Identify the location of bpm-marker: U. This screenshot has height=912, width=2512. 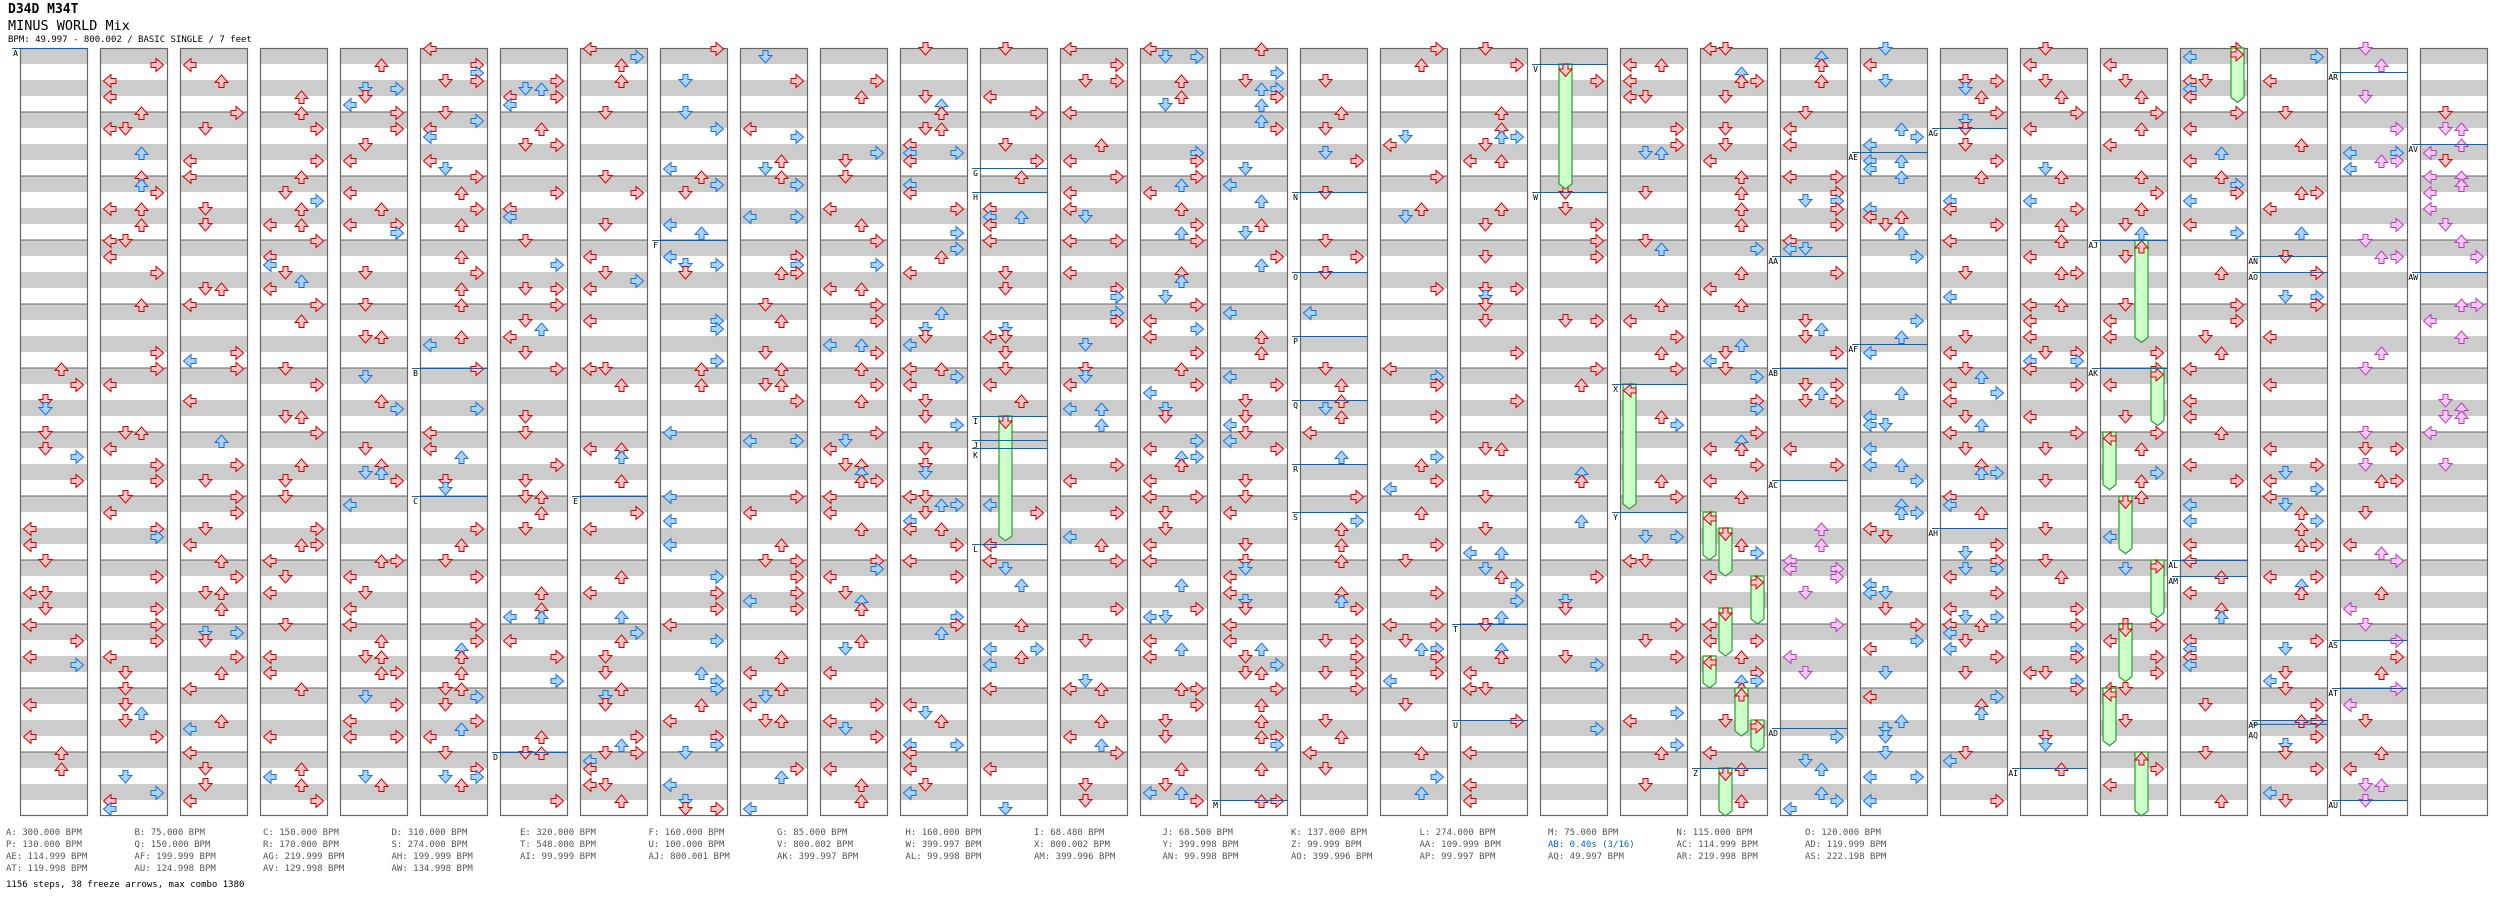
(1490, 725).